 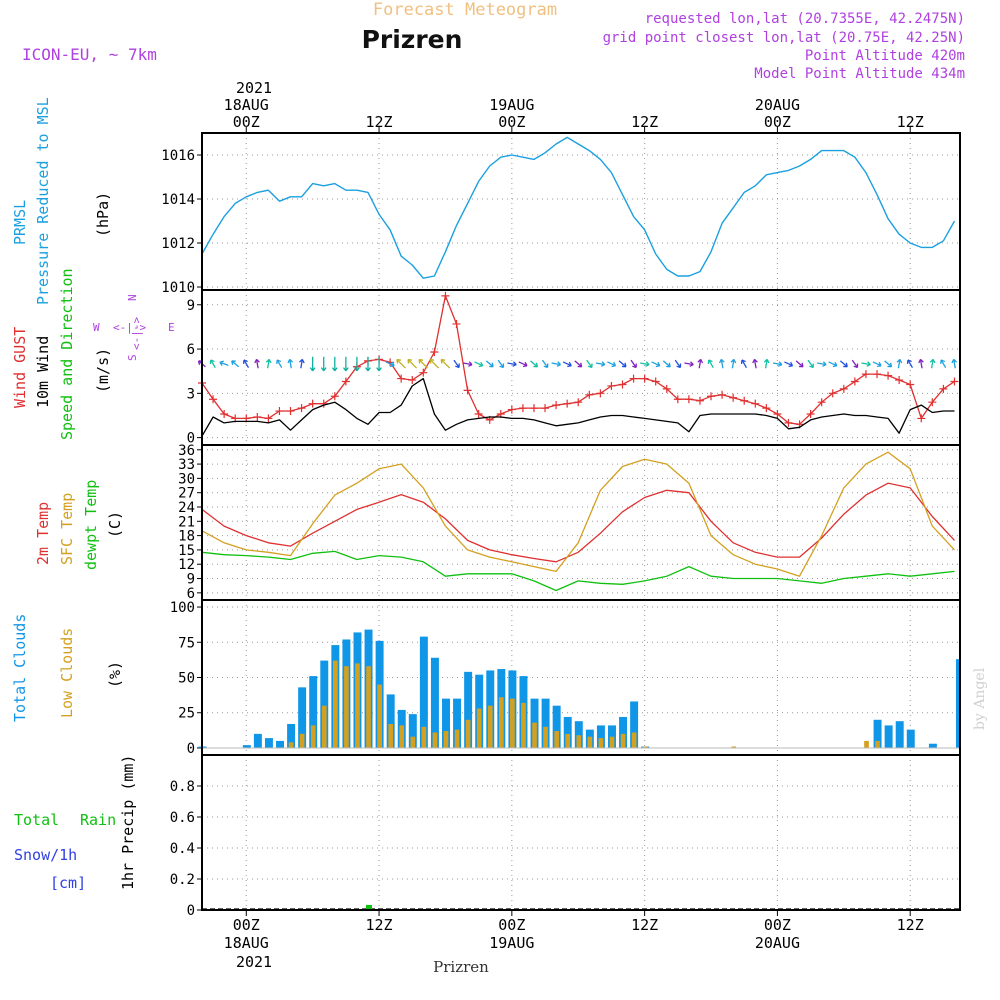 I want to click on y-tick-label-p2: 9, so click(x=191, y=306).